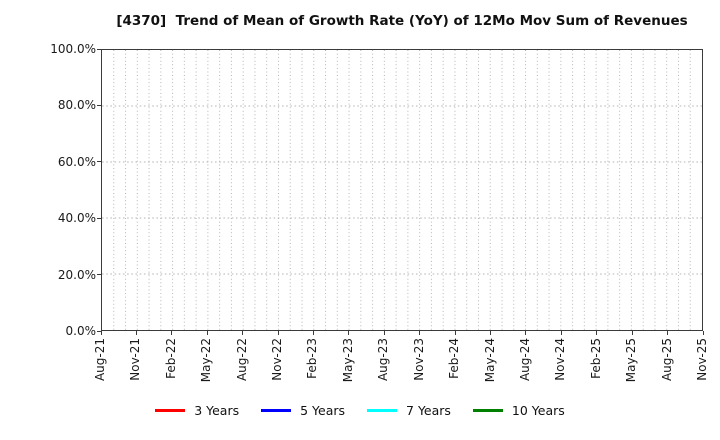 This screenshot has height=440, width=720. Describe the element at coordinates (360, 410) in the screenshot. I see `legend: 3 Years 5 Years 7 Years 10 Years` at that location.